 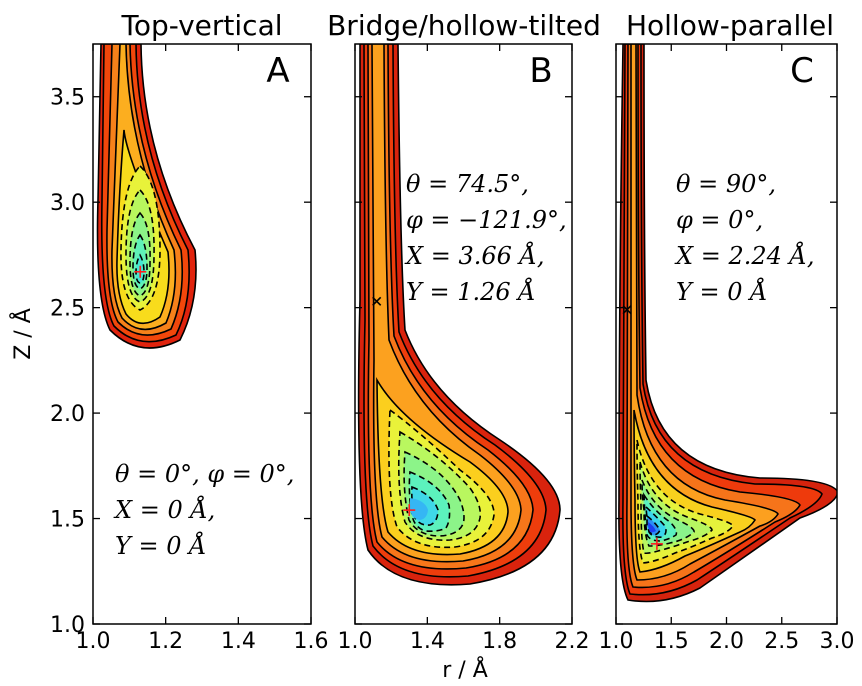 I want to click on panel-a-annotation-2: X = 0 Å,, so click(x=164, y=509).